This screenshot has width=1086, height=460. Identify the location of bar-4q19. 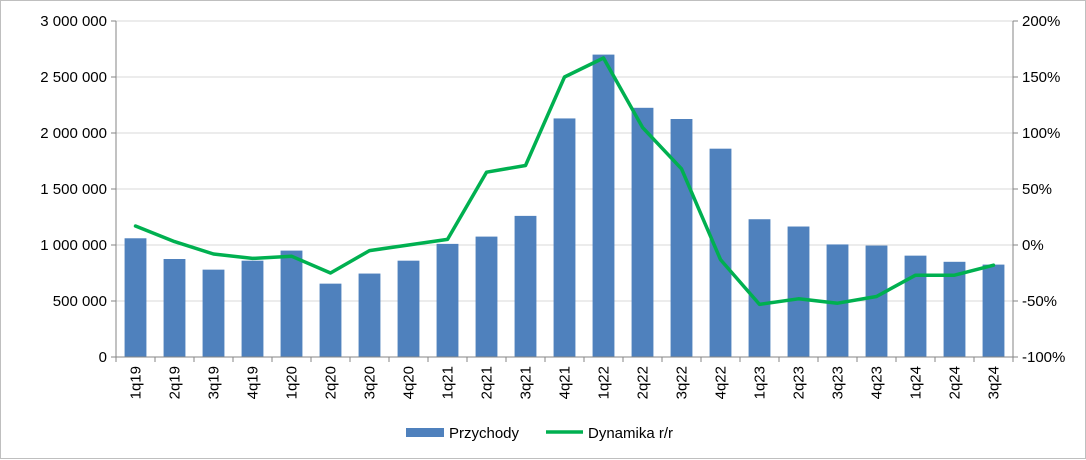
(253, 309).